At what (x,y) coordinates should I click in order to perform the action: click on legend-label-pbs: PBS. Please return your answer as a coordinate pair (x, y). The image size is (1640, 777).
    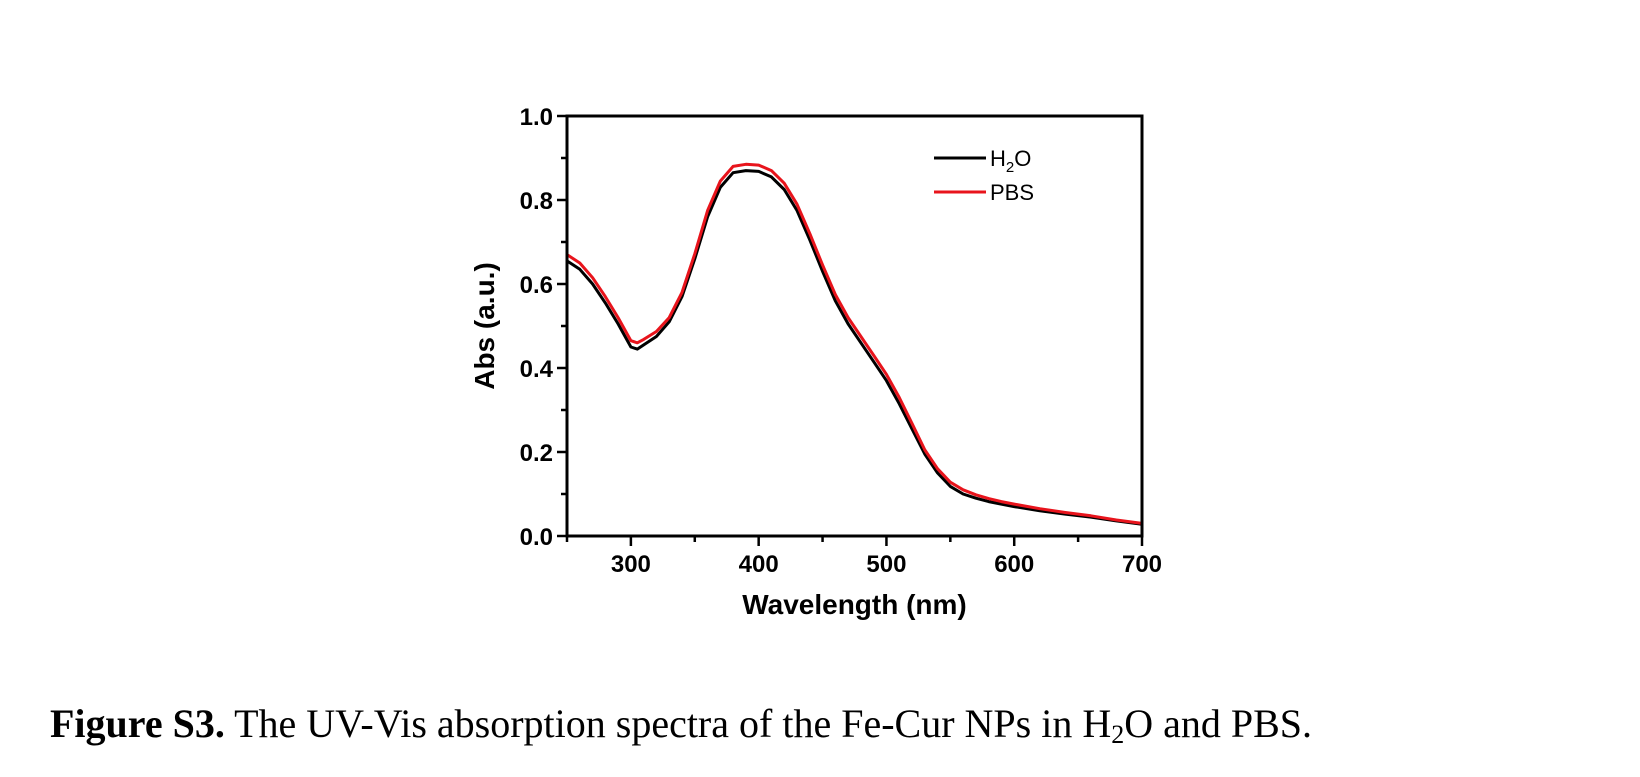
    Looking at the image, I should click on (1012, 192).